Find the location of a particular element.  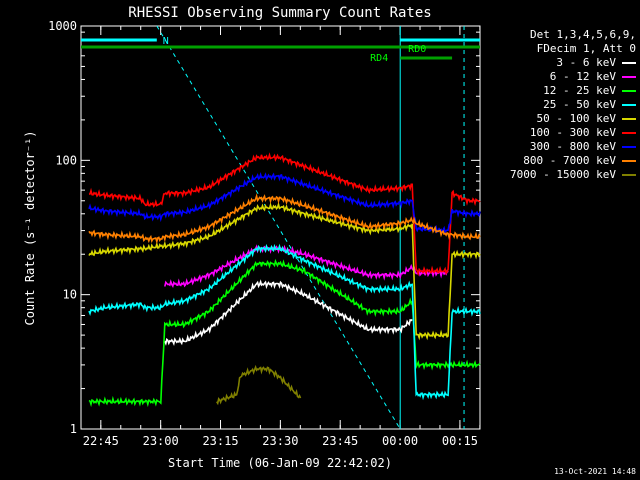

legend-entry: 800 - 7000 keV is located at coordinates (555, 161).